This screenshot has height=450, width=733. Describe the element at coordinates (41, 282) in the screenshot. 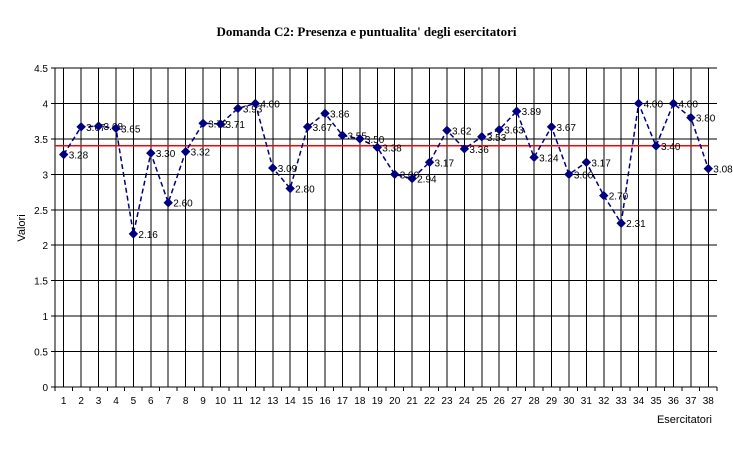

I see `y-tick-label: 1.5` at that location.